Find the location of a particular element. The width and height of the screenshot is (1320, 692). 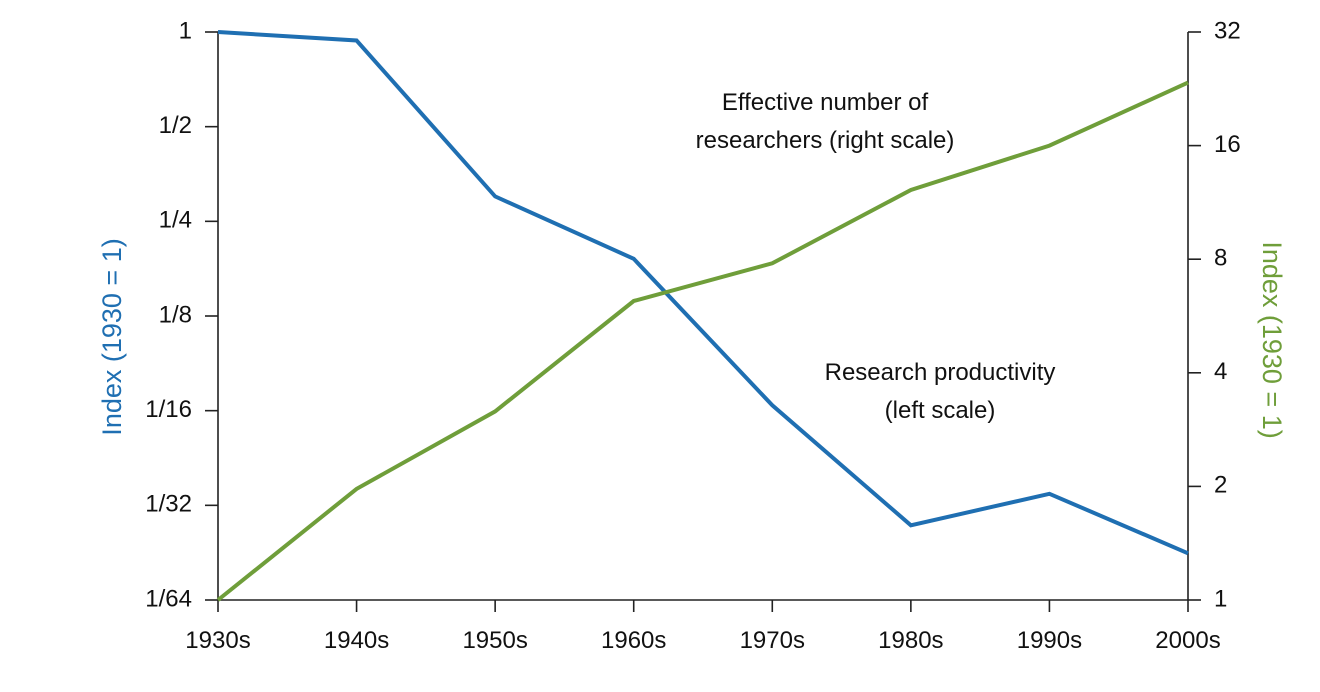

right-tick-label: 1 is located at coordinates (1220, 598).